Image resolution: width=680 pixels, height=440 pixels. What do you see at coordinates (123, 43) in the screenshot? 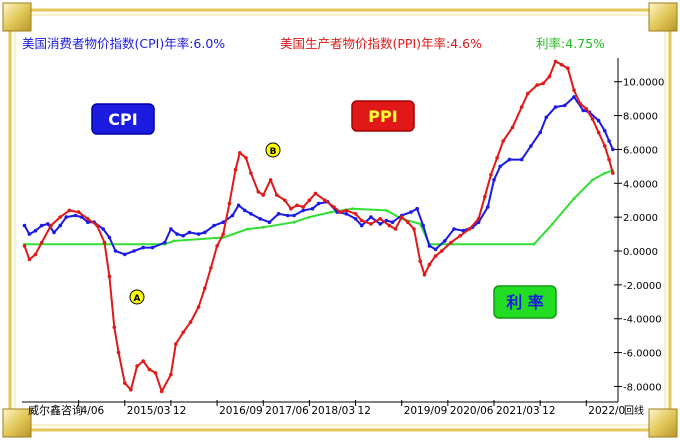
I see `cpi-header-text: 美国消费者物价指数(CPI)年率:6.0%` at bounding box center [123, 43].